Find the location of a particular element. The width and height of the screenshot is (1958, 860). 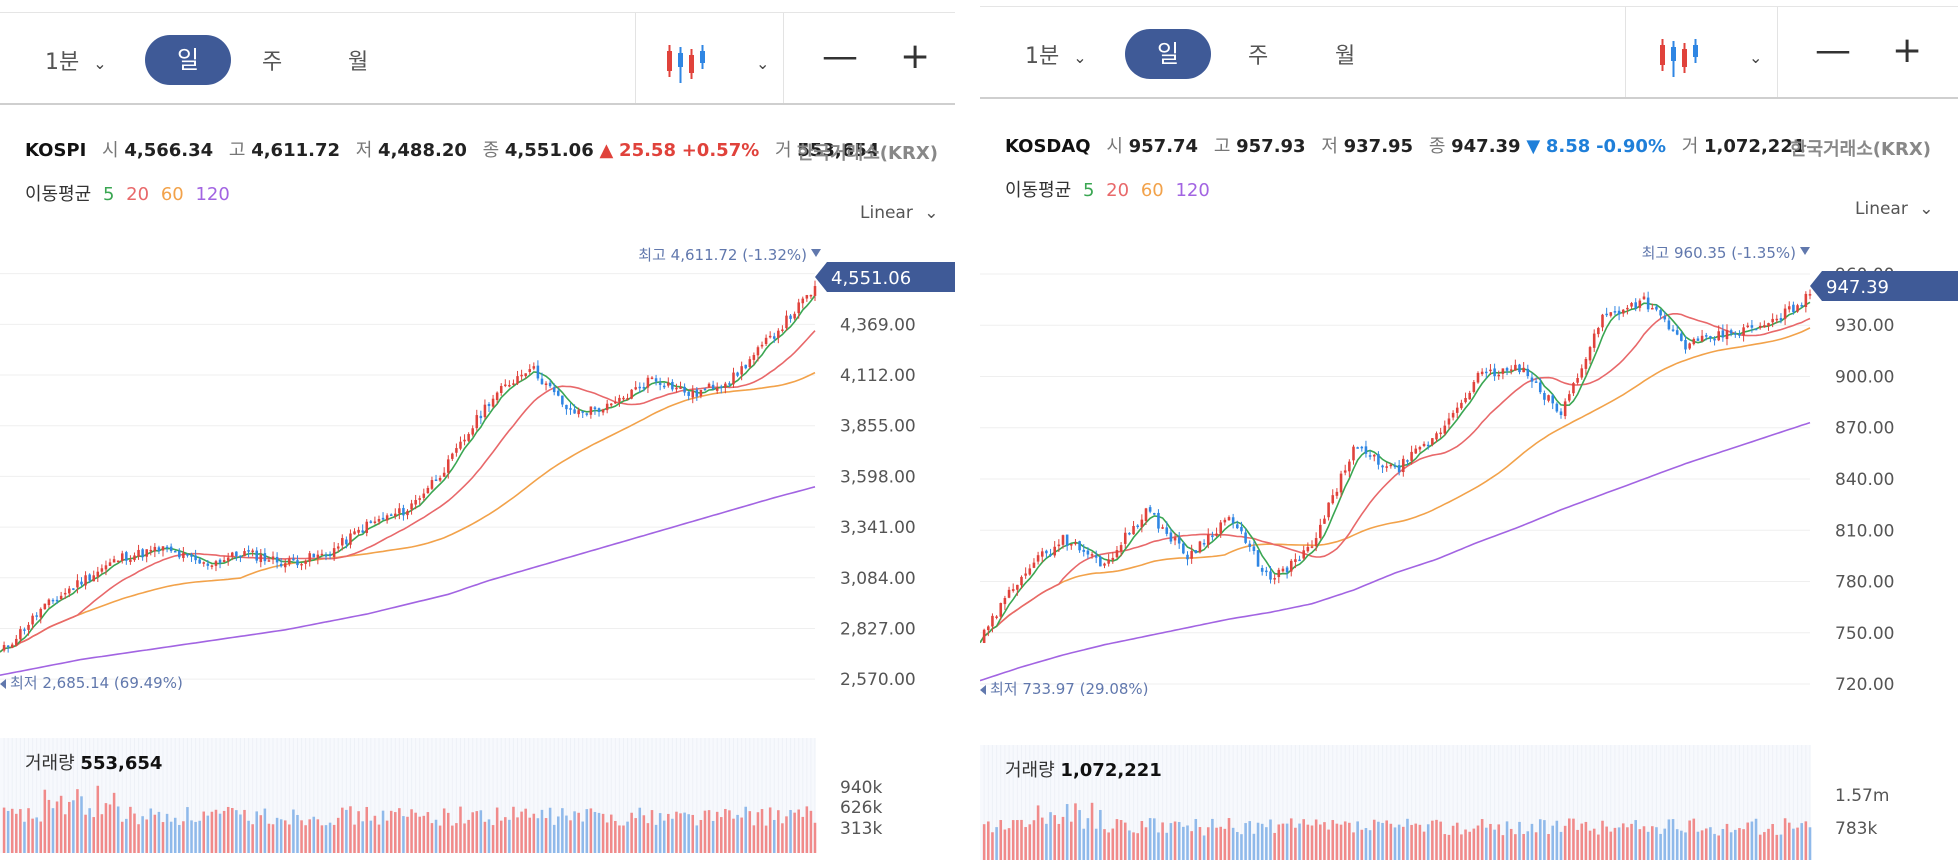

volume-title-label: 거래량 is located at coordinates (1030, 770).